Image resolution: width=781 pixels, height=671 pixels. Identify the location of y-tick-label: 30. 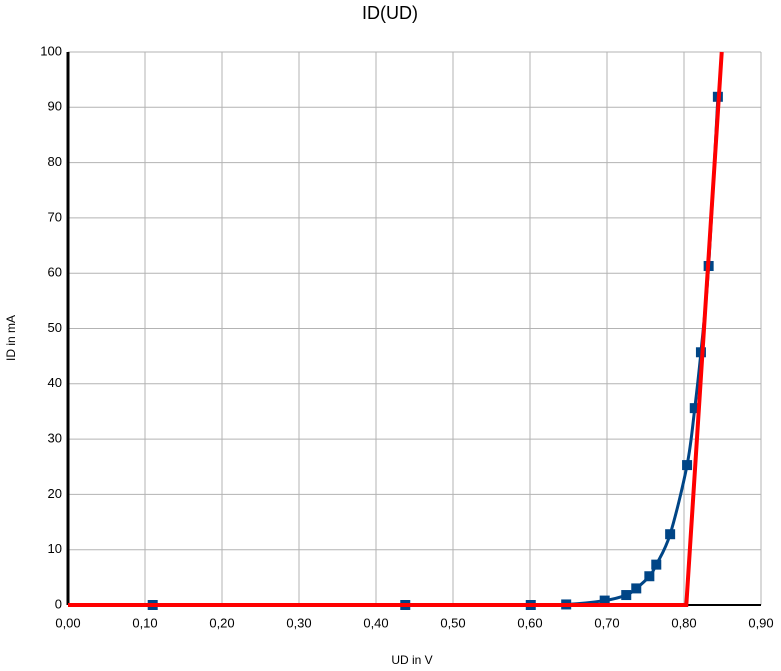
(55, 438).